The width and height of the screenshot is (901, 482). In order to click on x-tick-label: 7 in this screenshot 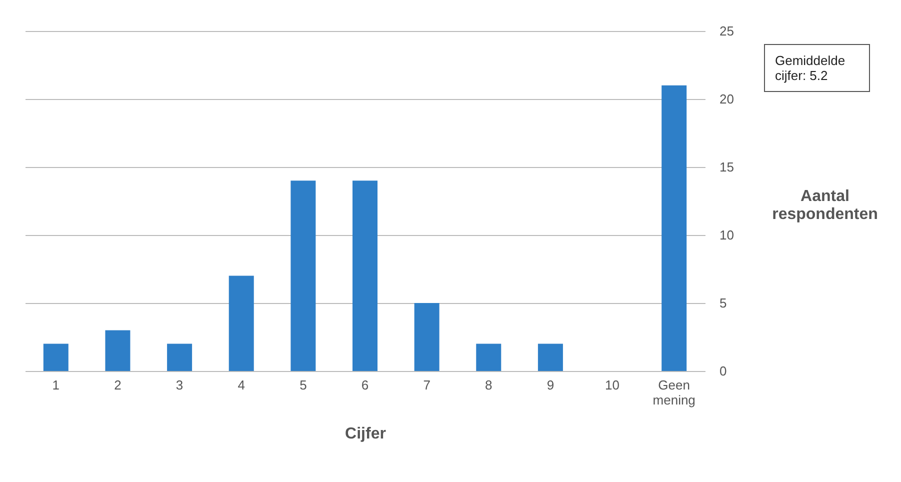, I will do `click(426, 385)`.